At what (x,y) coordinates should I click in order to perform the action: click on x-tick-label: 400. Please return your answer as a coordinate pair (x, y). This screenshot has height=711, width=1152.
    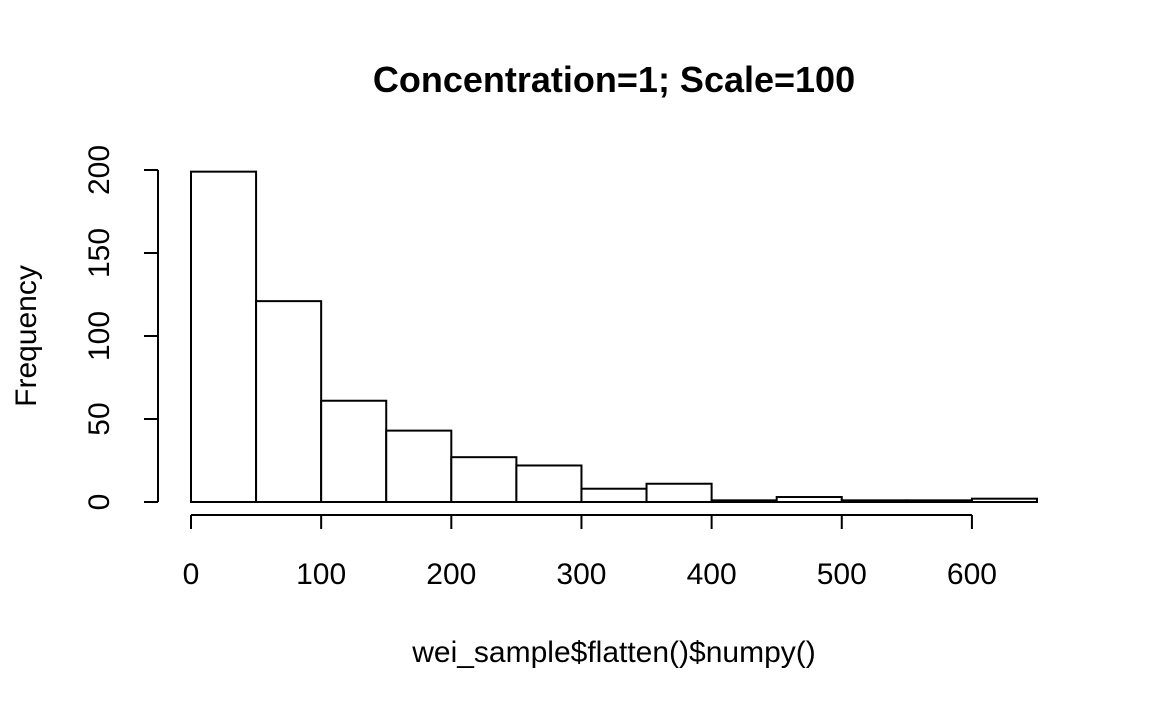
    Looking at the image, I should click on (712, 574).